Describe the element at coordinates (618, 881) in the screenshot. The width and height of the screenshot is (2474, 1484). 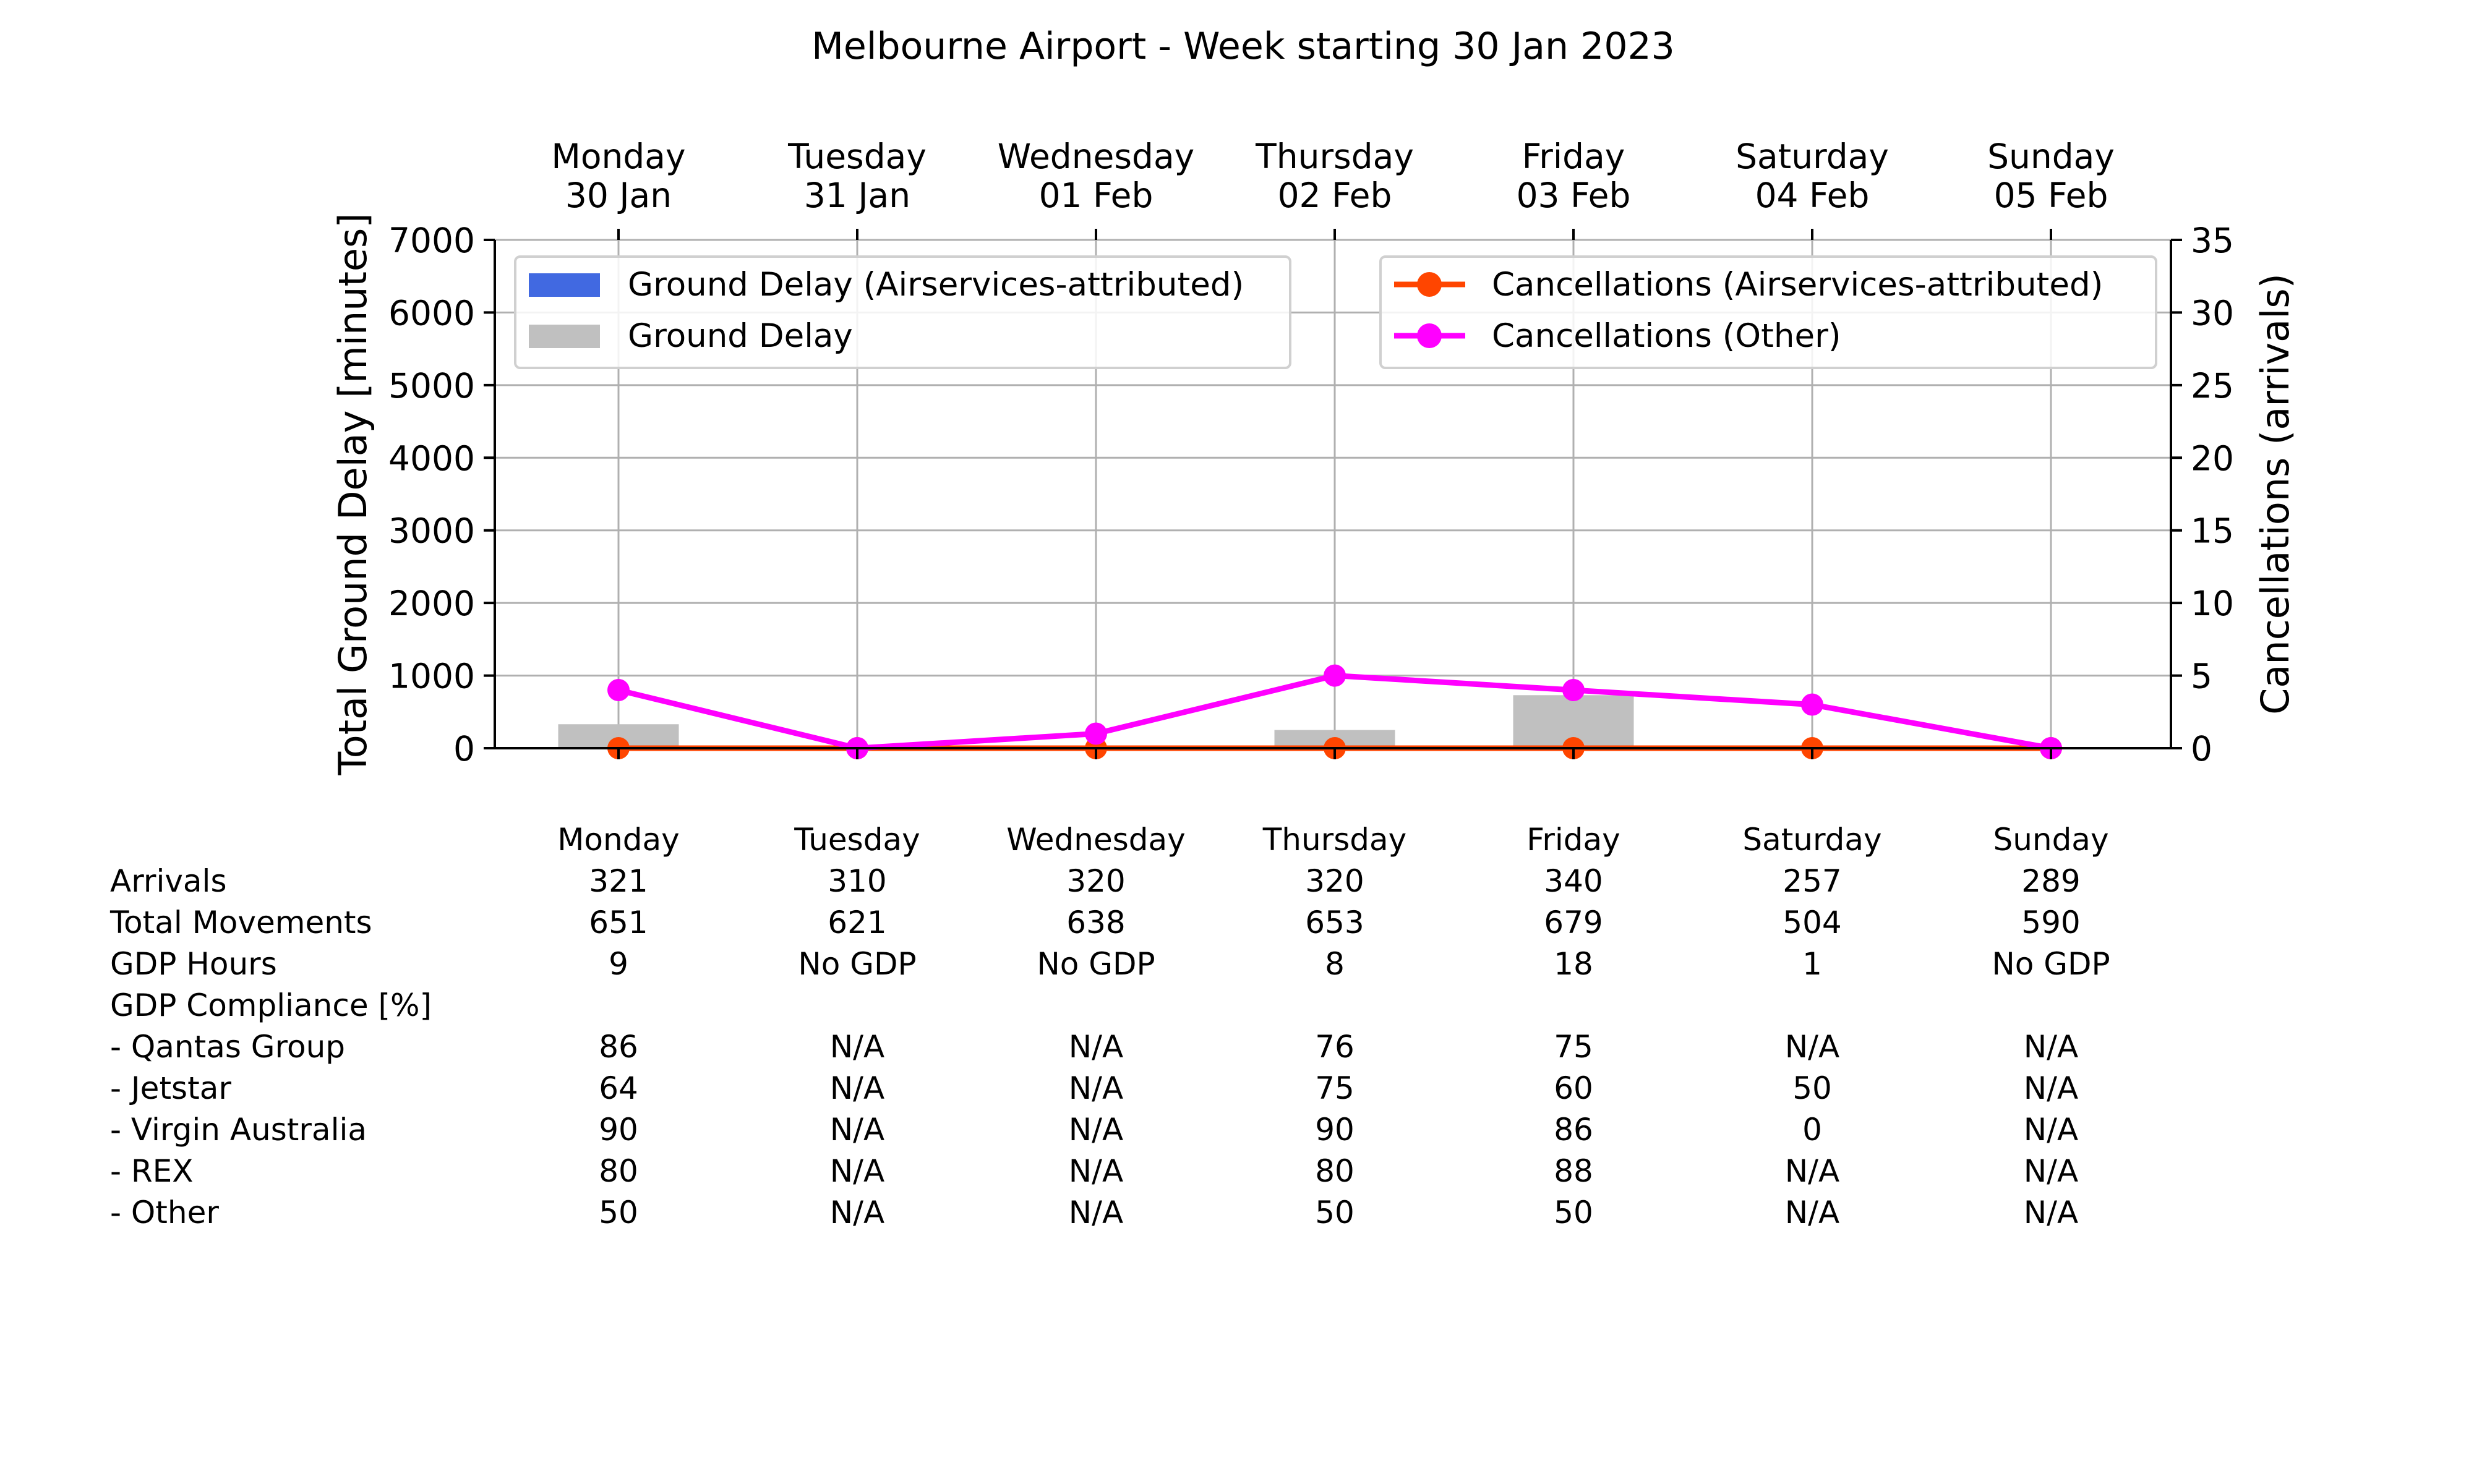
I see `table-cell: 321` at that location.